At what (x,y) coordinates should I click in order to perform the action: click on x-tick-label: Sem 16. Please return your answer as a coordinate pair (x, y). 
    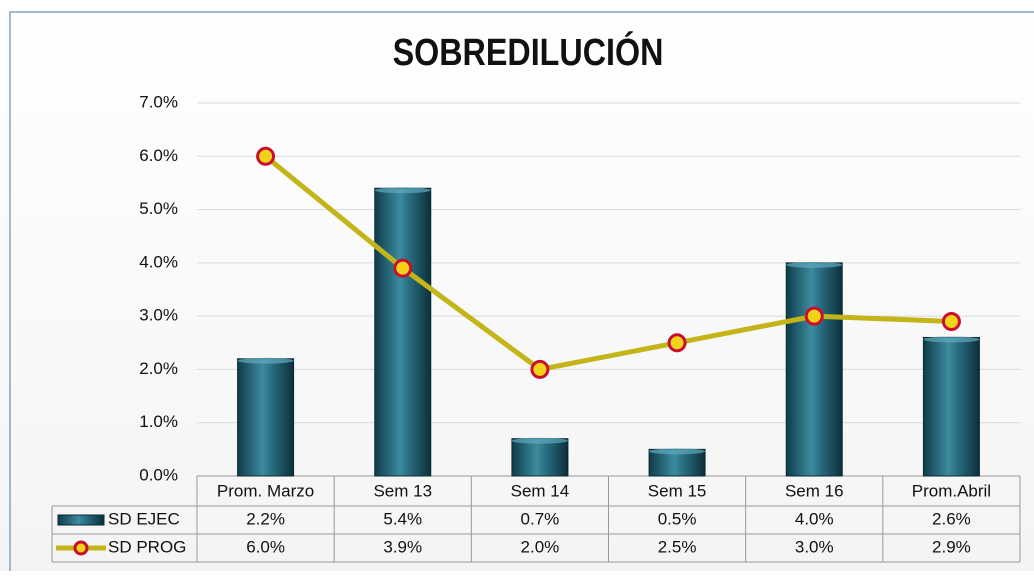
    Looking at the image, I should click on (814, 490).